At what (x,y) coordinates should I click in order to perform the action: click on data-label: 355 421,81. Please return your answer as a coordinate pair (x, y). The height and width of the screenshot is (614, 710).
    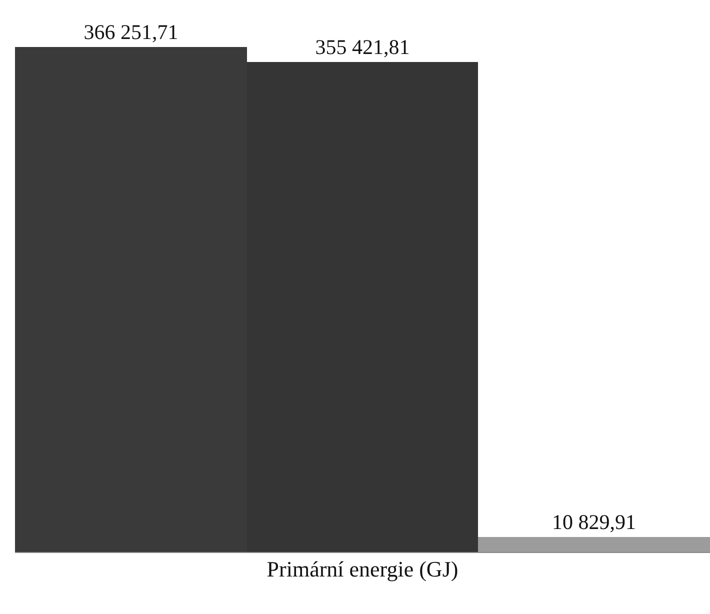
    Looking at the image, I should click on (362, 47).